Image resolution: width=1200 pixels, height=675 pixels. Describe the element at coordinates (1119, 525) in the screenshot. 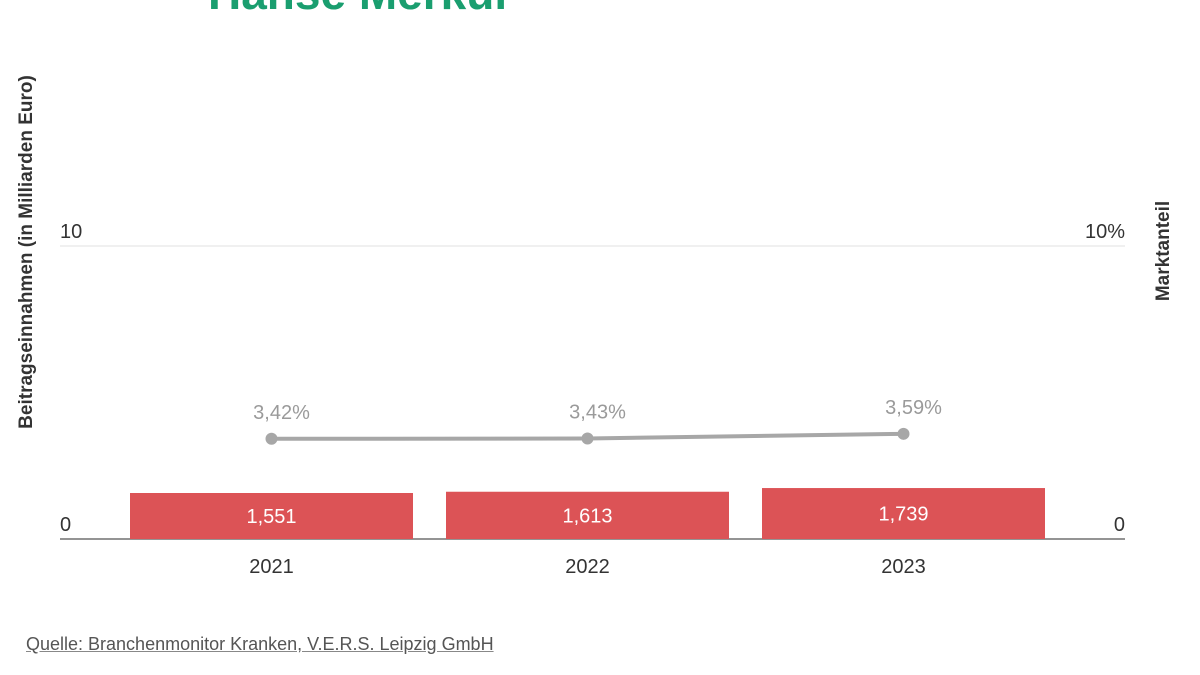

I see `y2-tick-0: 0` at that location.